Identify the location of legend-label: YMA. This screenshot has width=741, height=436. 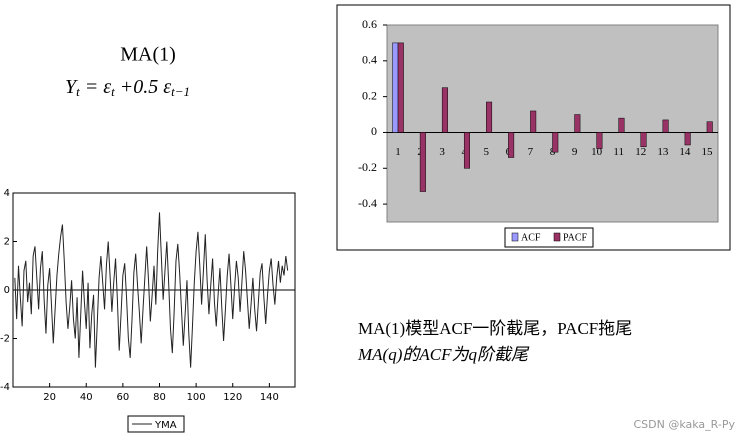
(165, 425).